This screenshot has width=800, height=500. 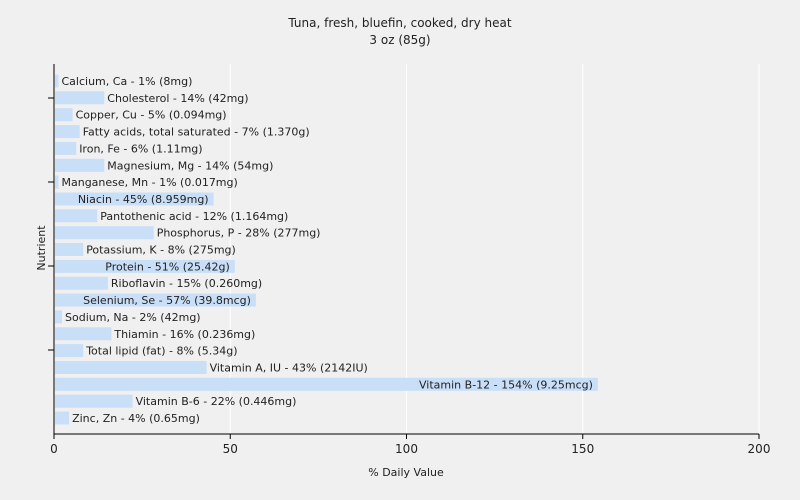 I want to click on bar-label-12: Riboflavin - 15% (0.260mg), so click(x=186, y=283).